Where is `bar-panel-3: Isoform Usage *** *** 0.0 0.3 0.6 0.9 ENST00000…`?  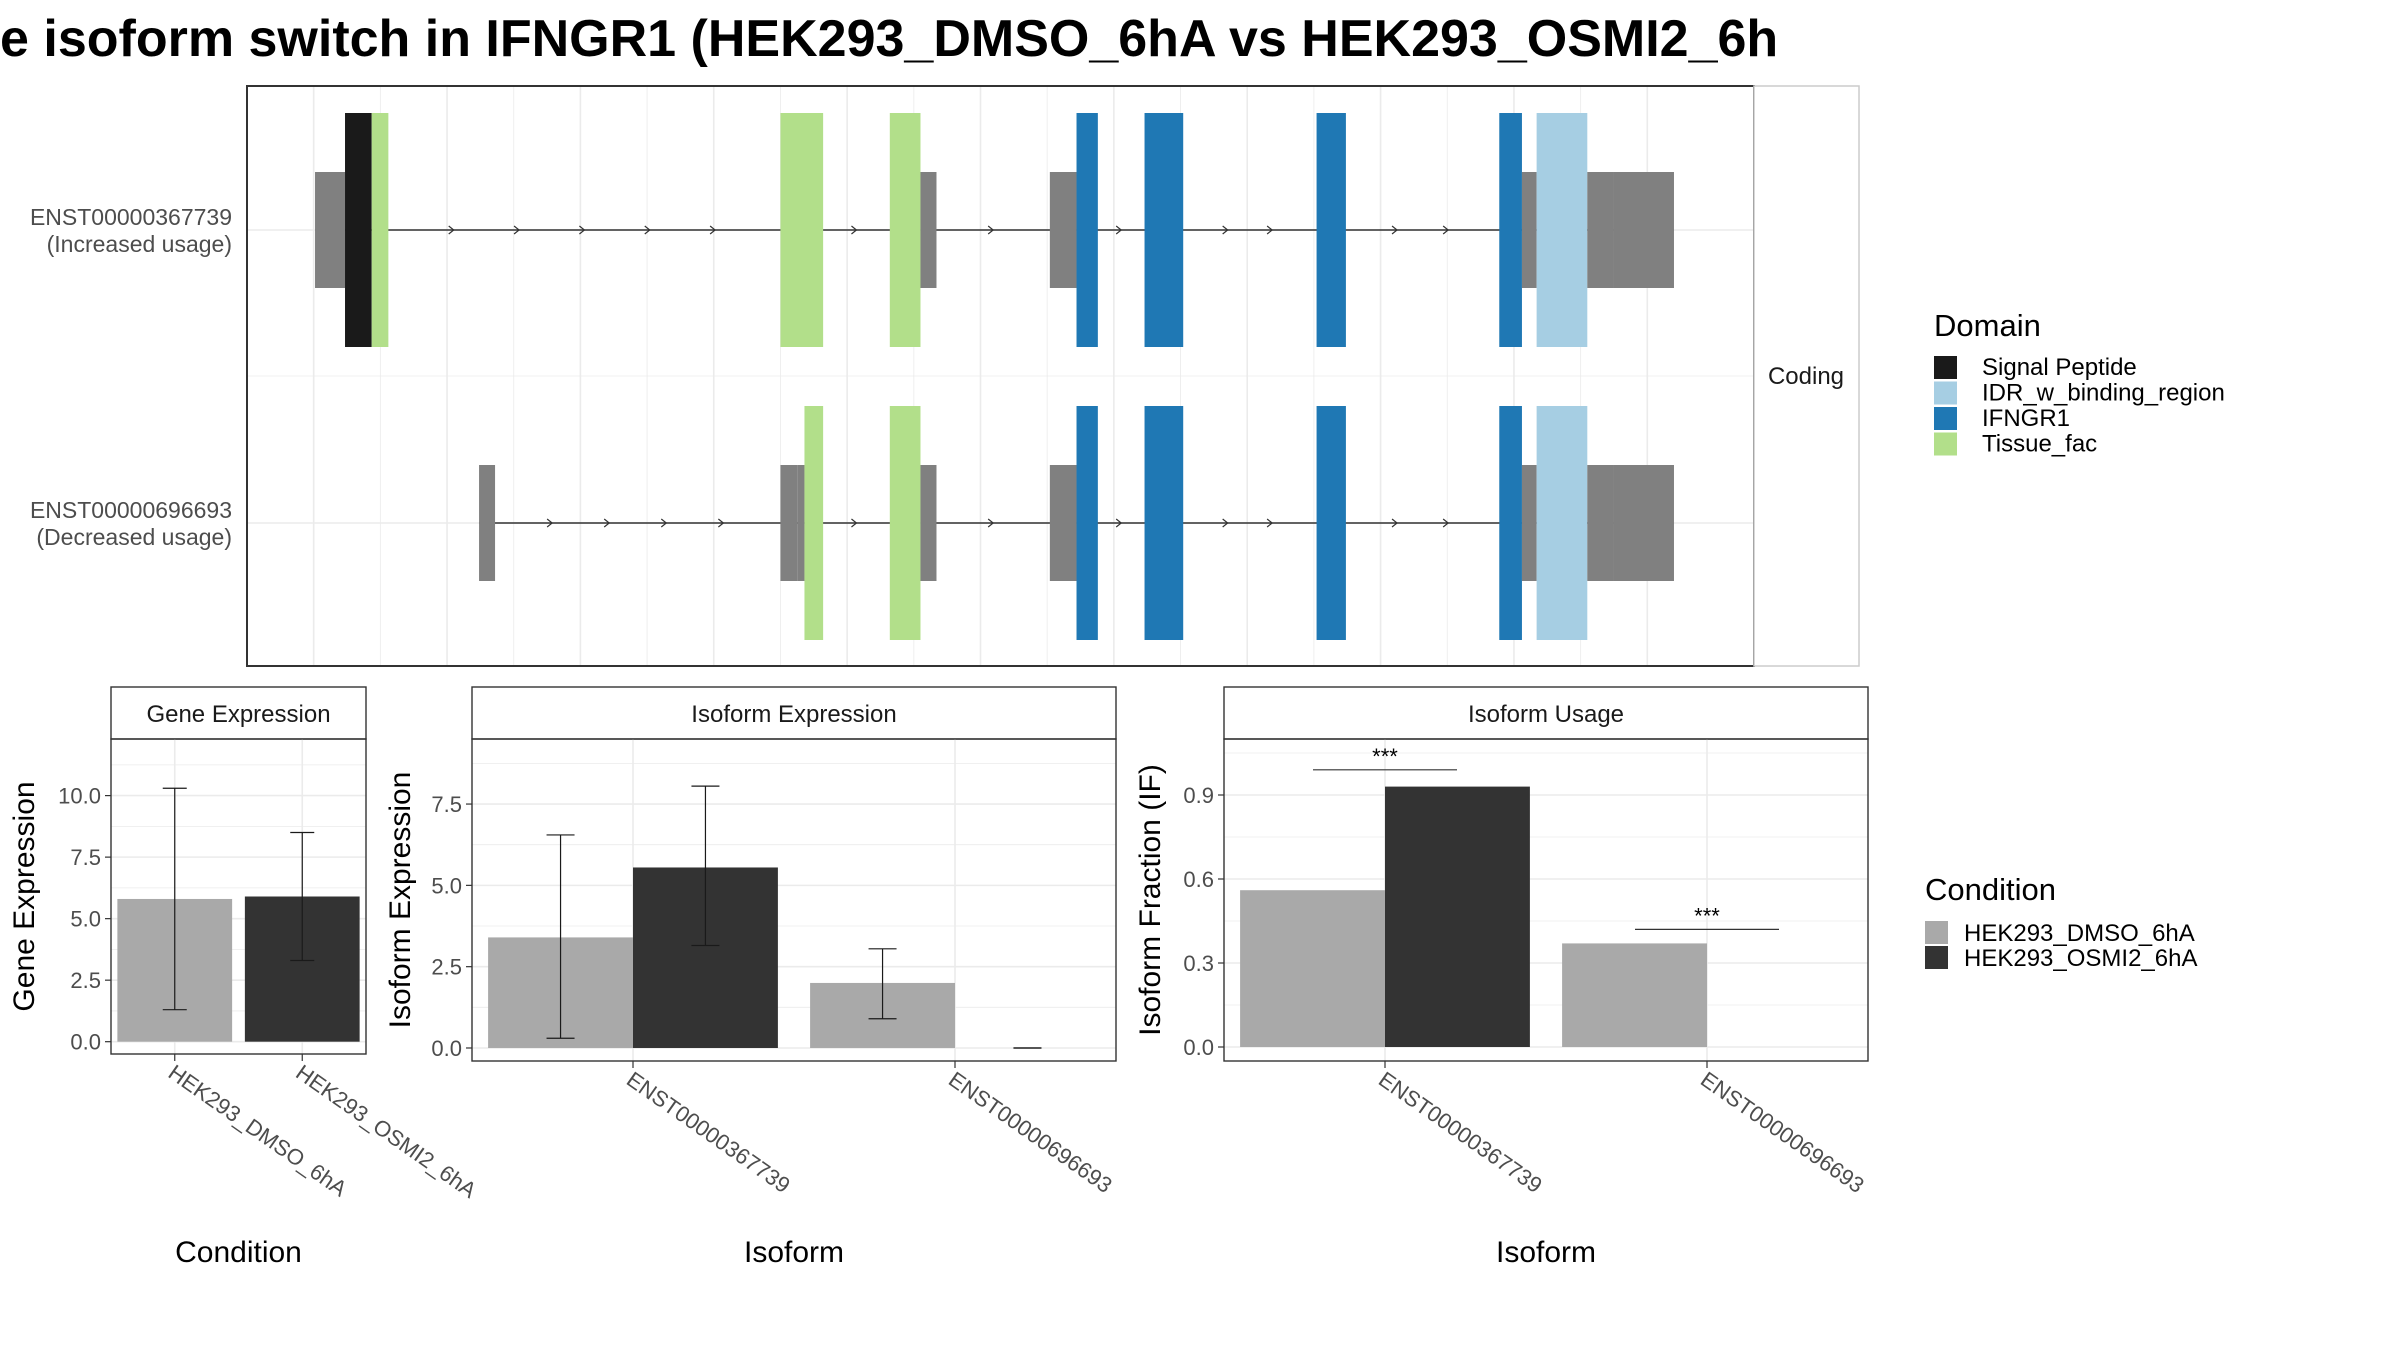 bar-panel-3: Isoform Usage *** *** 0.0 0.3 0.6 0.9 ENST00000… is located at coordinates (1501, 977).